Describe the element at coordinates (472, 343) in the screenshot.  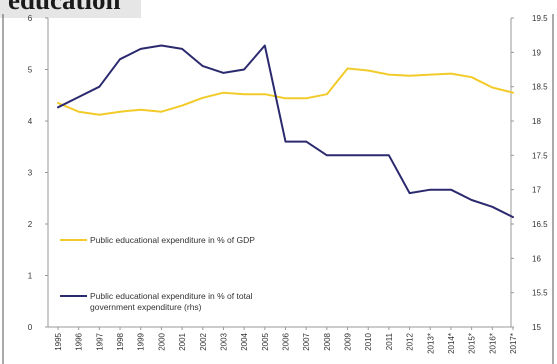
I see `x-tick-label: 2015*` at that location.